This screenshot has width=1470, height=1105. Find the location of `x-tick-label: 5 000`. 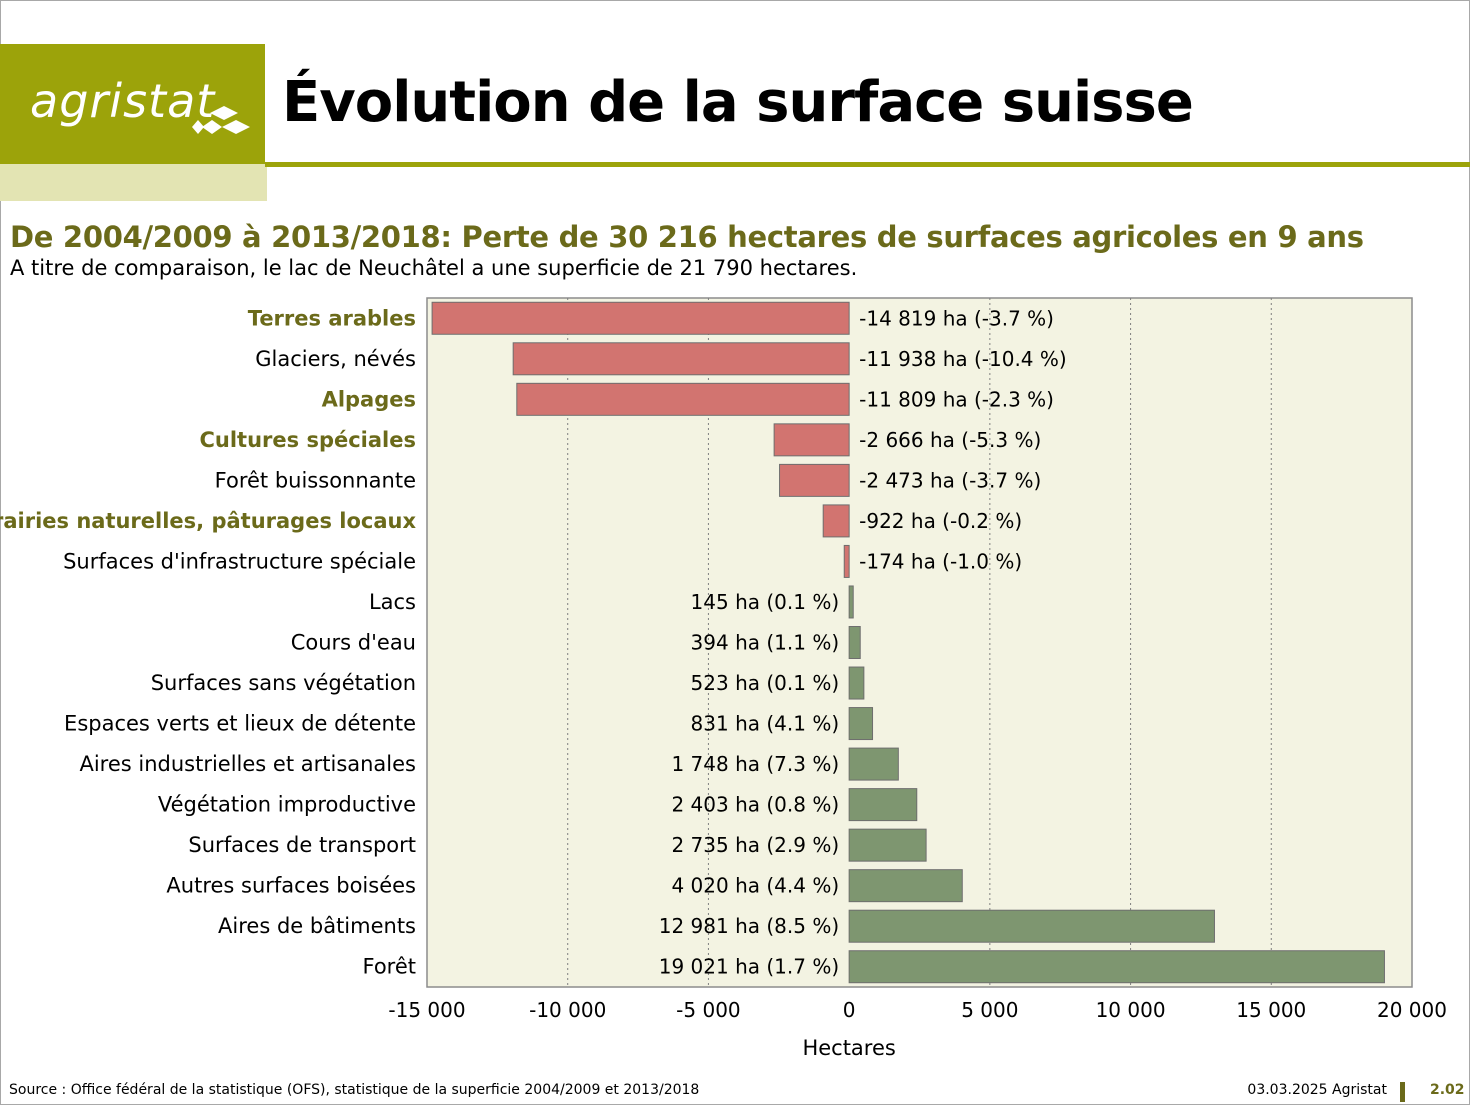

x-tick-label: 5 000 is located at coordinates (989, 1010).